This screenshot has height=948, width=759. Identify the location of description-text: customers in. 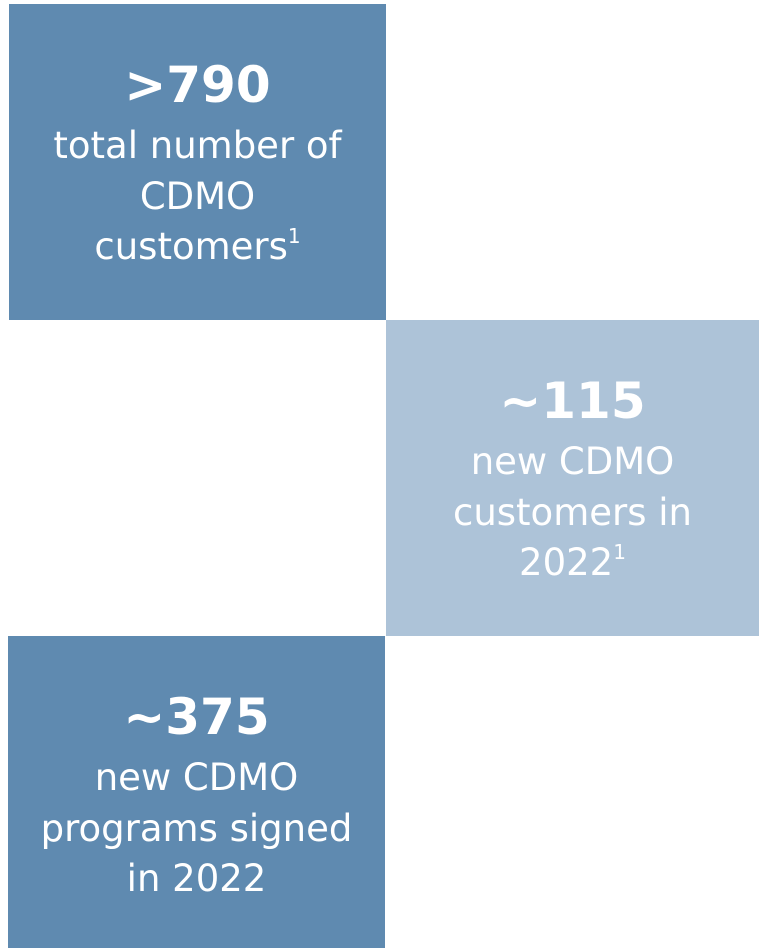
(572, 512).